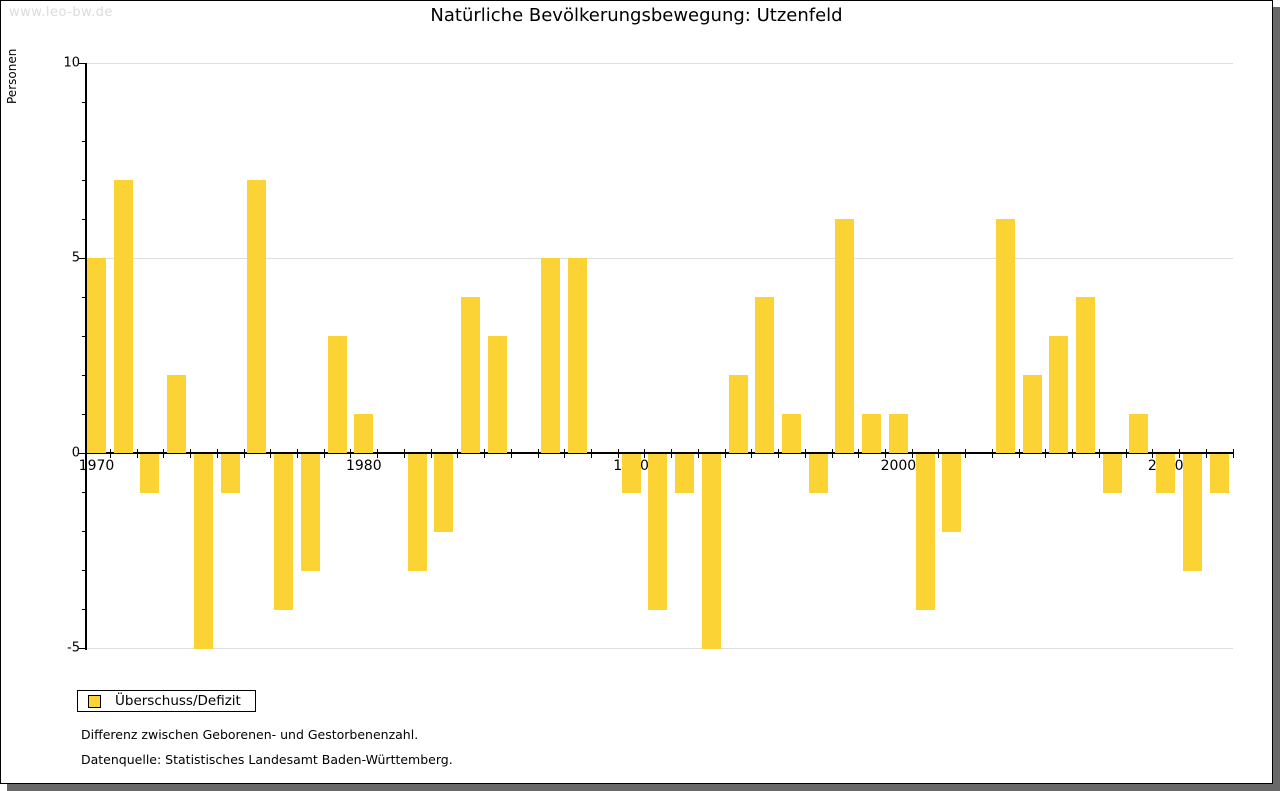  Describe the element at coordinates (203, 551) in the screenshot. I see `bar-1974` at that location.